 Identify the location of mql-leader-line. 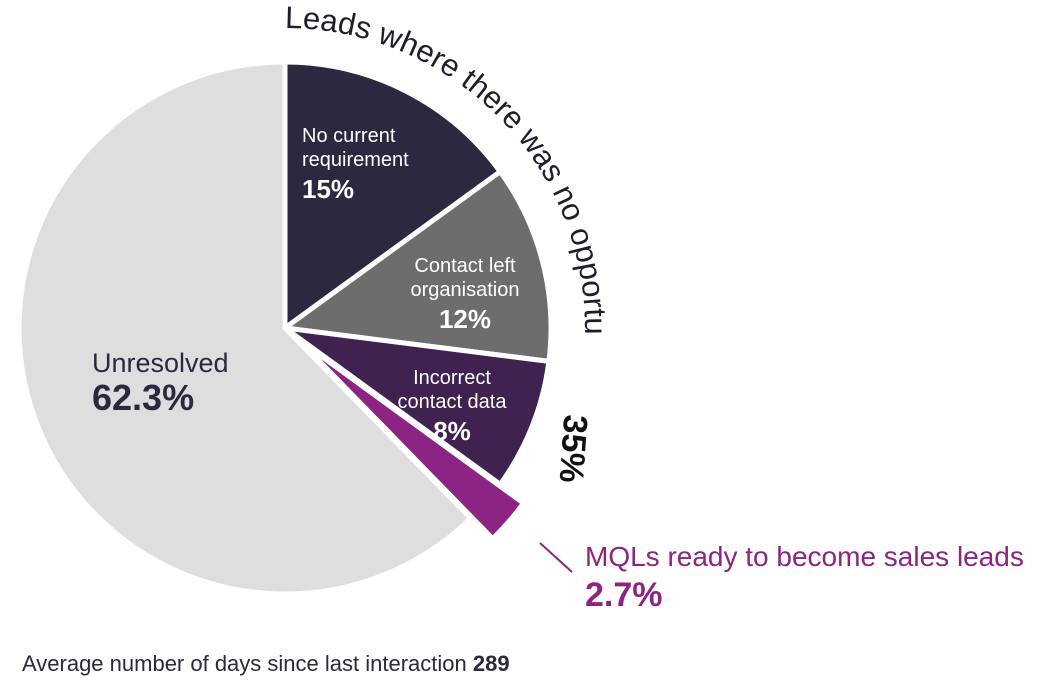
(556, 557).